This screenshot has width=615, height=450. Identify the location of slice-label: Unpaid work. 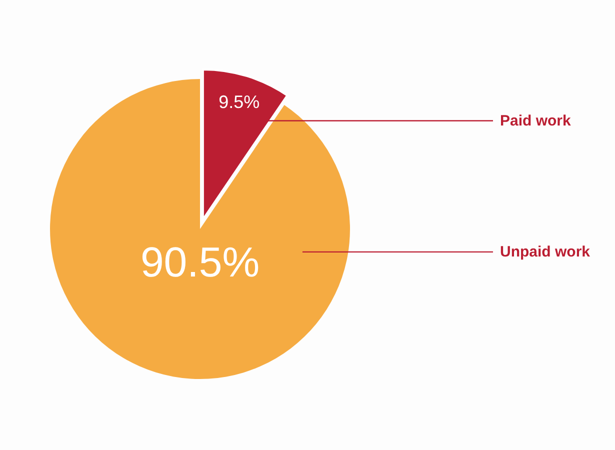
(545, 251).